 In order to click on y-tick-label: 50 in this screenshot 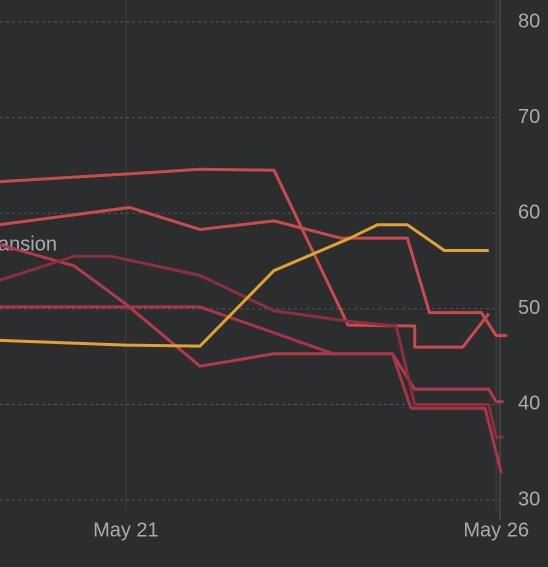, I will do `click(529, 308)`.